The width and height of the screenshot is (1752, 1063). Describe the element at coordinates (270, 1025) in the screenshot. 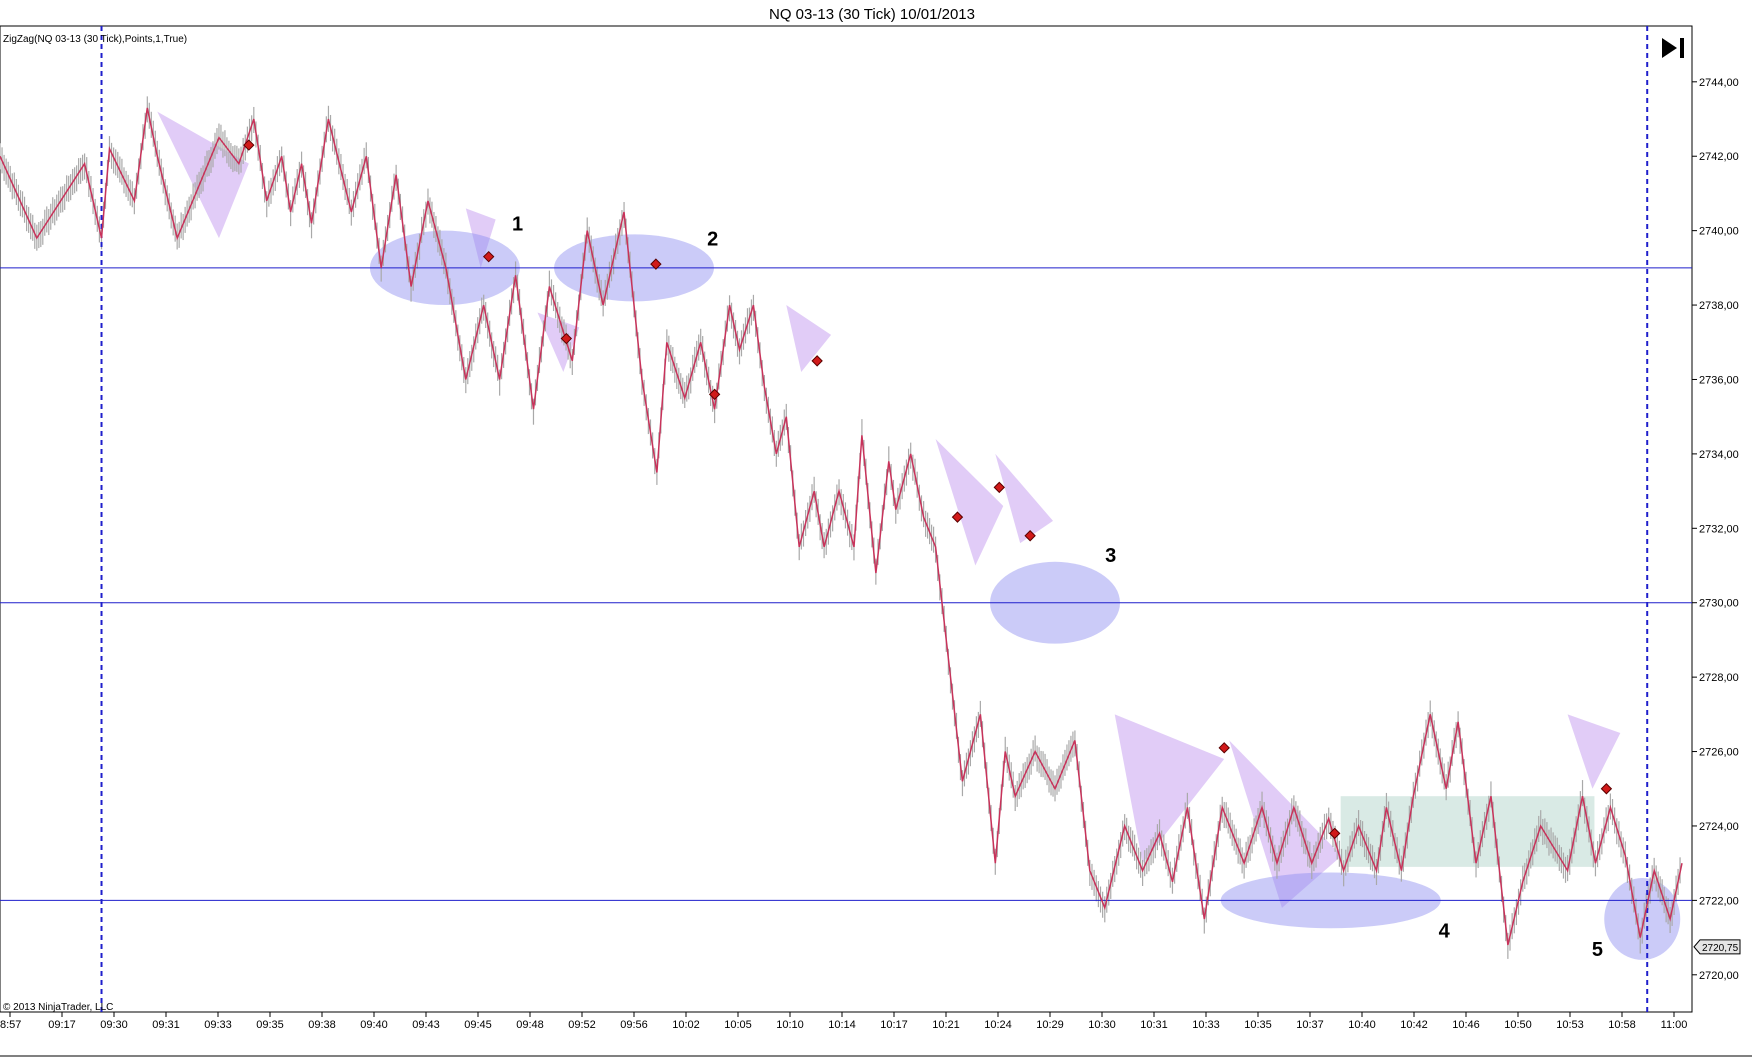

I see `x-tick-label: 09:35` at that location.